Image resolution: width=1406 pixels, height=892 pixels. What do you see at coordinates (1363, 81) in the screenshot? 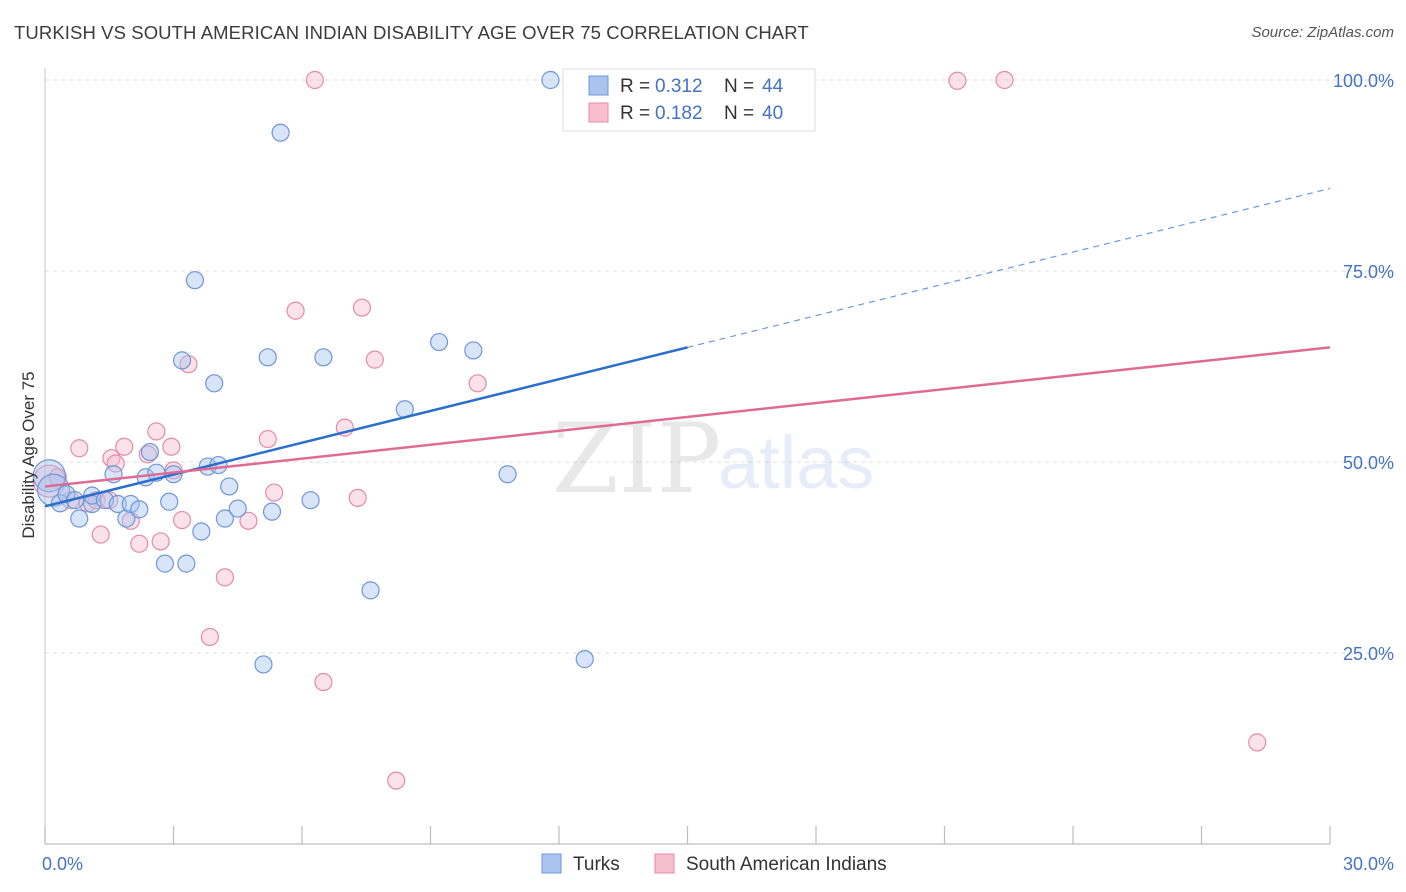
I see `y-tick-label: 100.0%` at bounding box center [1363, 81].